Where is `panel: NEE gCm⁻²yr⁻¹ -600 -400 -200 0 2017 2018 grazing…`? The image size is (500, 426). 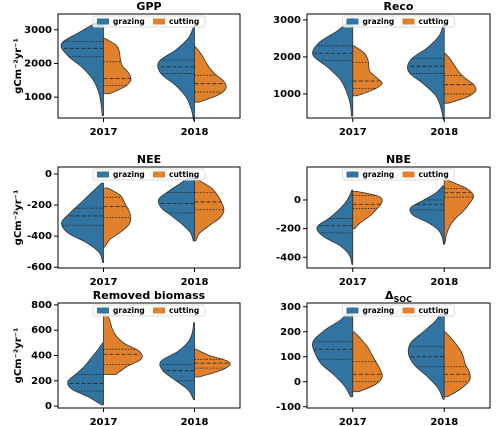 panel: NEE gCm⁻²yr⁻¹ -600 -400 -200 0 2017 2018 grazing… is located at coordinates (127, 220).